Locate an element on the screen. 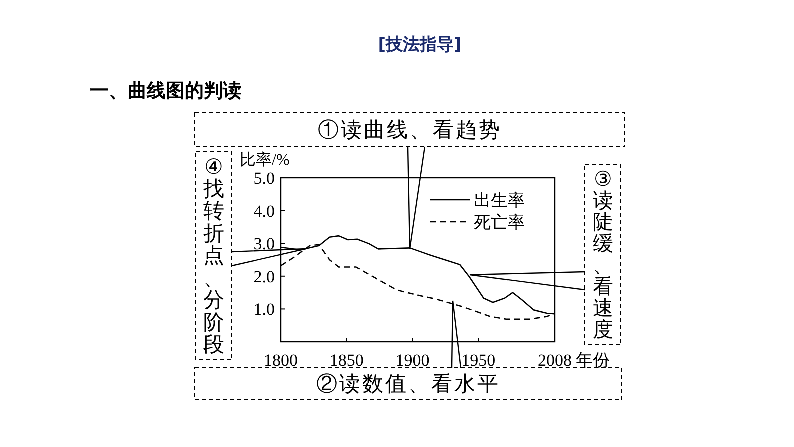  legend-label: 死亡率 is located at coordinates (499, 222).